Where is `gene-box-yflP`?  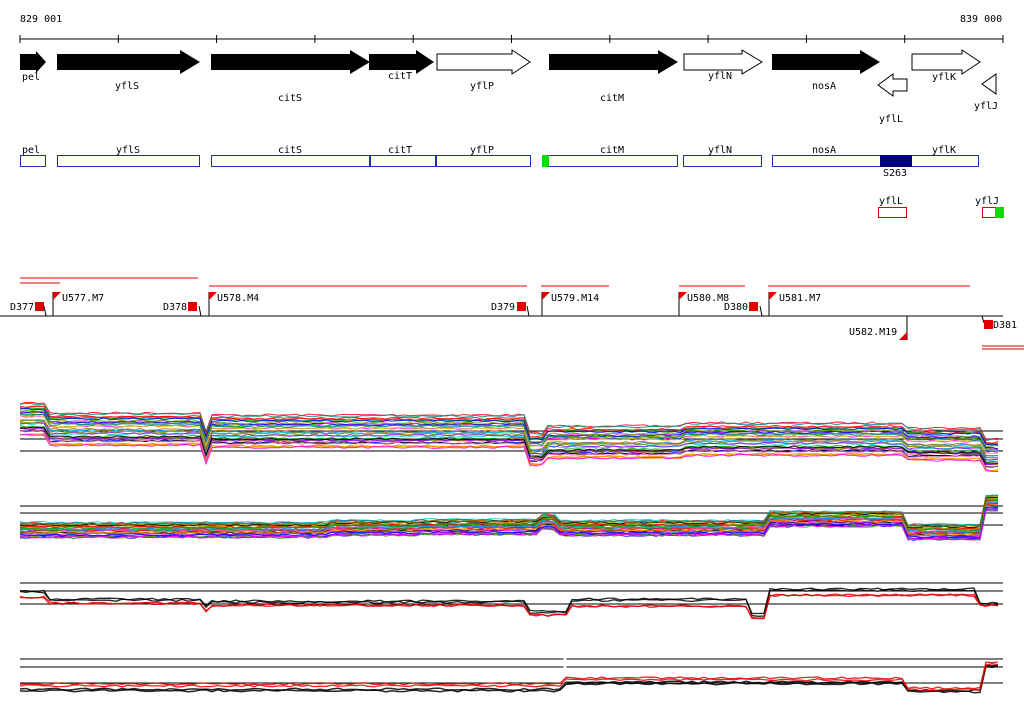 gene-box-yflP is located at coordinates (483, 161).